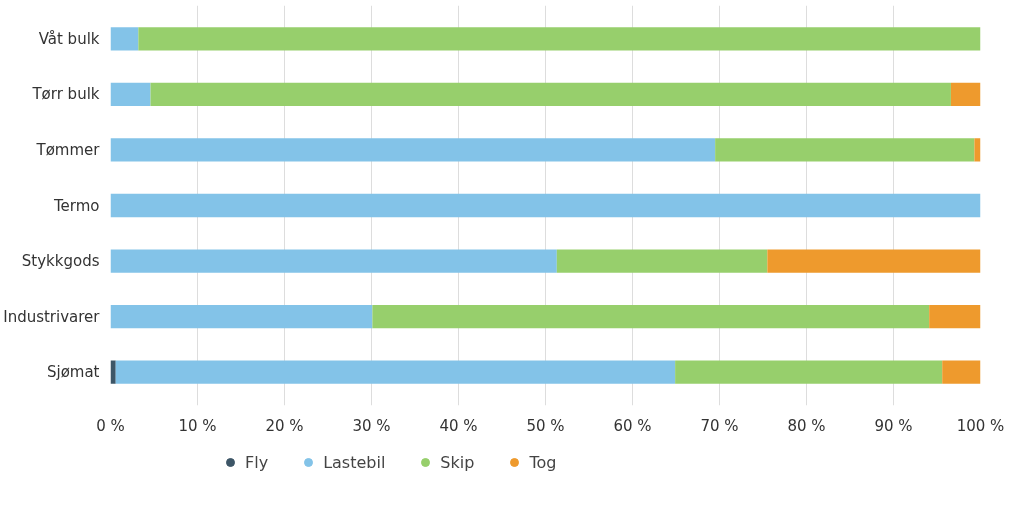 The height and width of the screenshot is (525, 1031). What do you see at coordinates (197, 425) in the screenshot?
I see `x-tick-label: 10 %` at bounding box center [197, 425].